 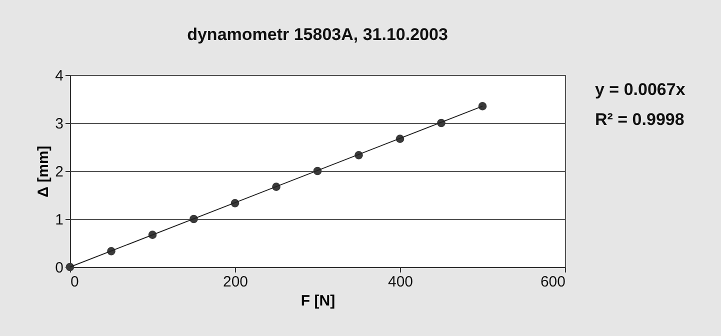 What do you see at coordinates (553, 282) in the screenshot?
I see `x-tick-label: 600` at bounding box center [553, 282].